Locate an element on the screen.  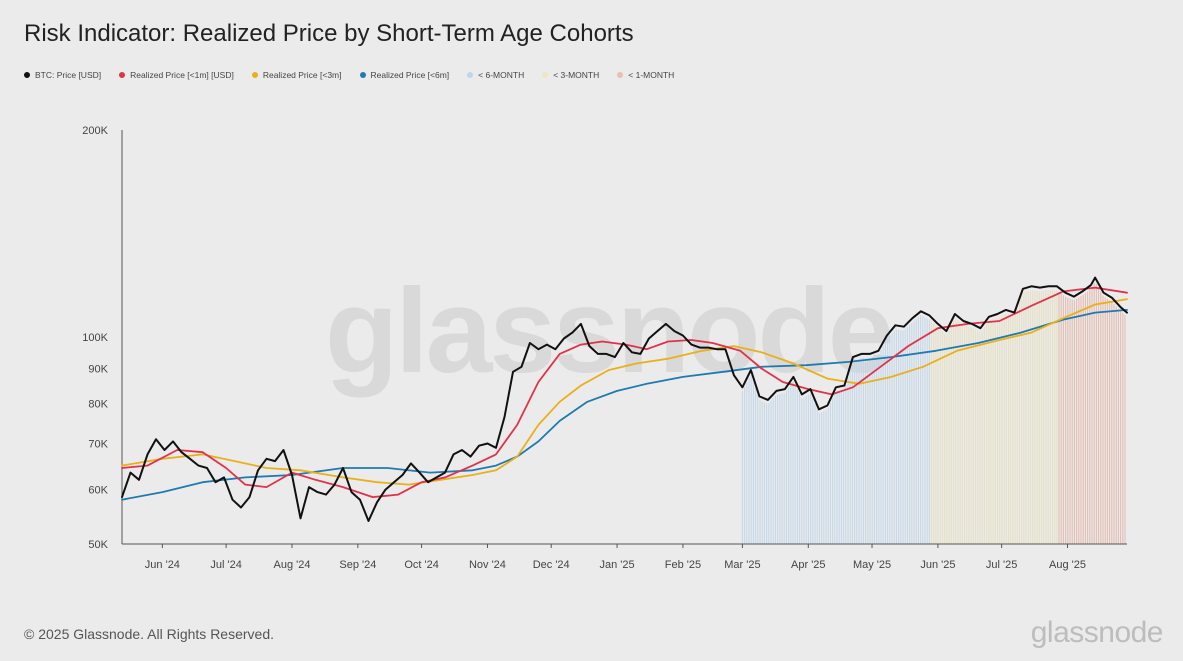
legend-item-realized-1m: Realized Price [<1m] [USD] is located at coordinates (176, 75).